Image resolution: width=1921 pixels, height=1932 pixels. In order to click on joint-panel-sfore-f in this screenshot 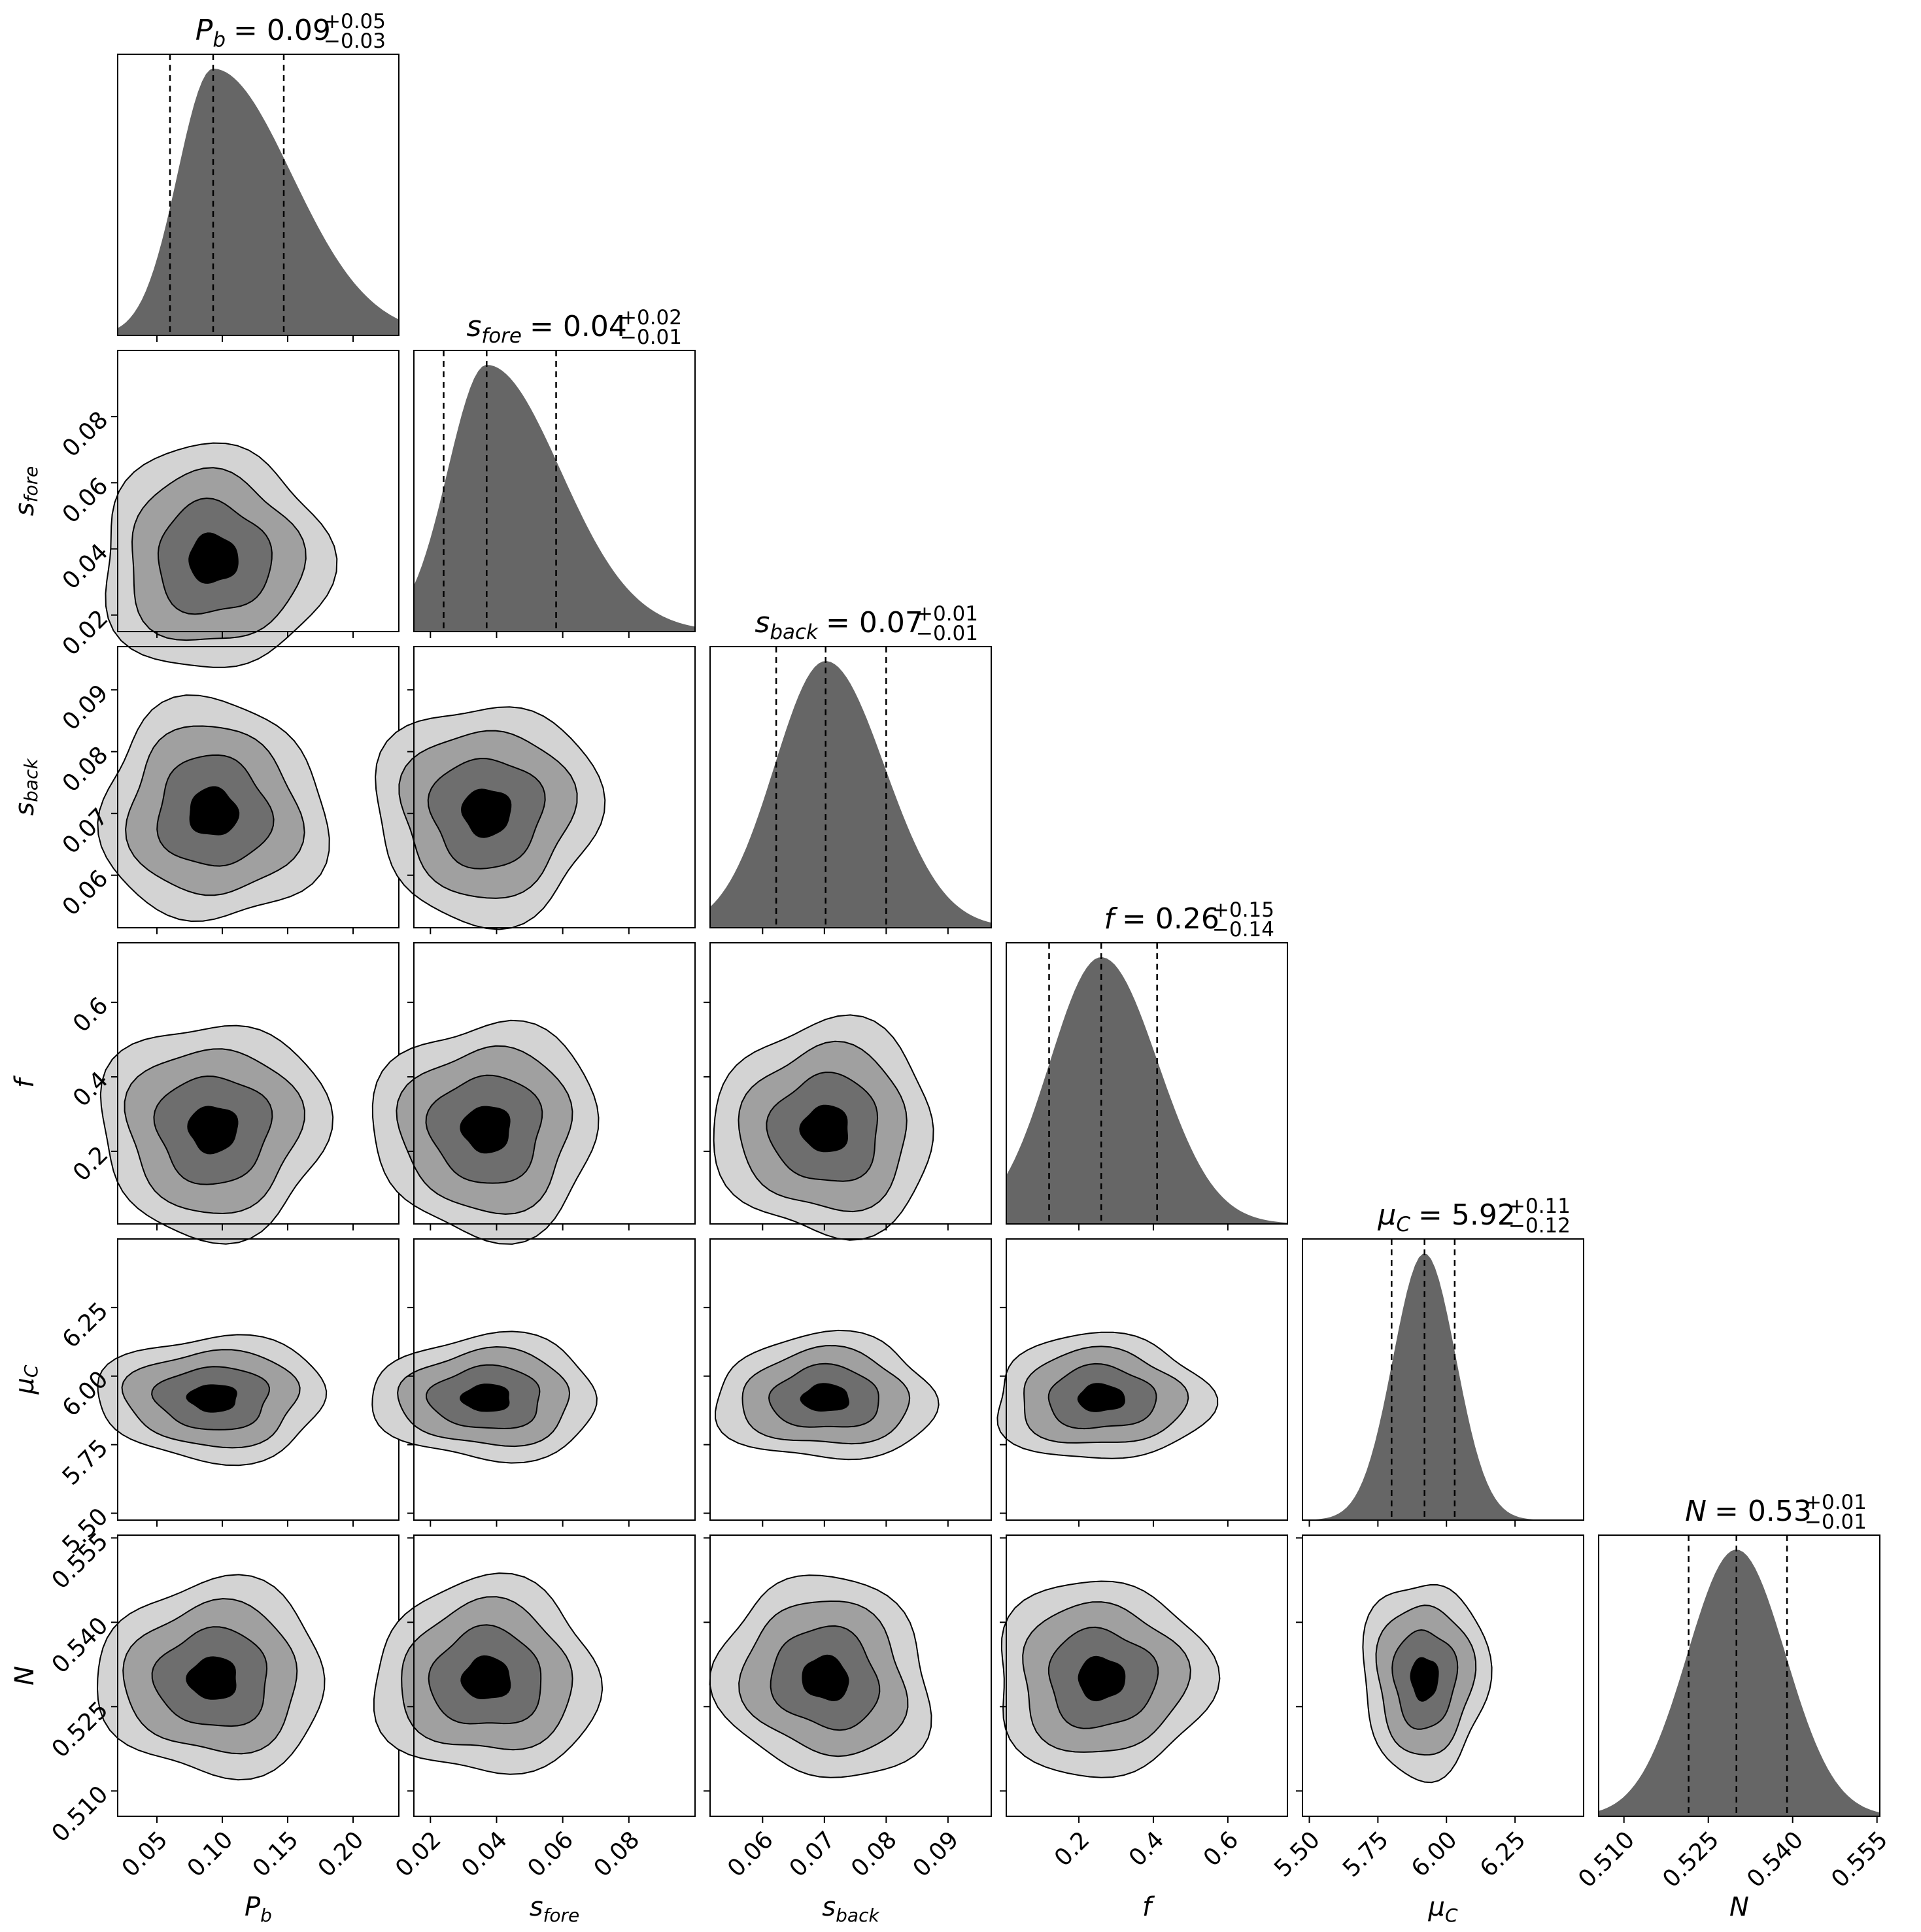, I will do `click(533, 1093)`.